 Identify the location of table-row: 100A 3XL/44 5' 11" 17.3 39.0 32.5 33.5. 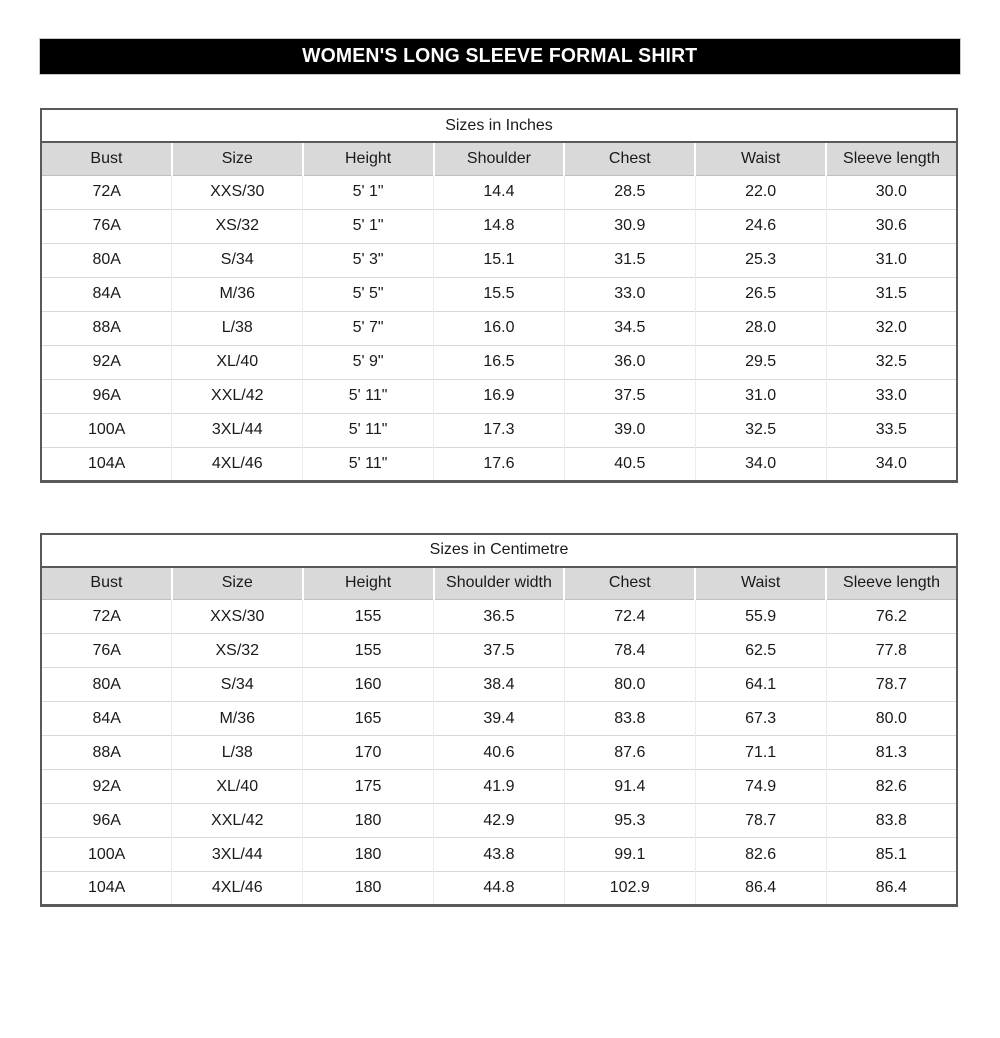
(499, 429).